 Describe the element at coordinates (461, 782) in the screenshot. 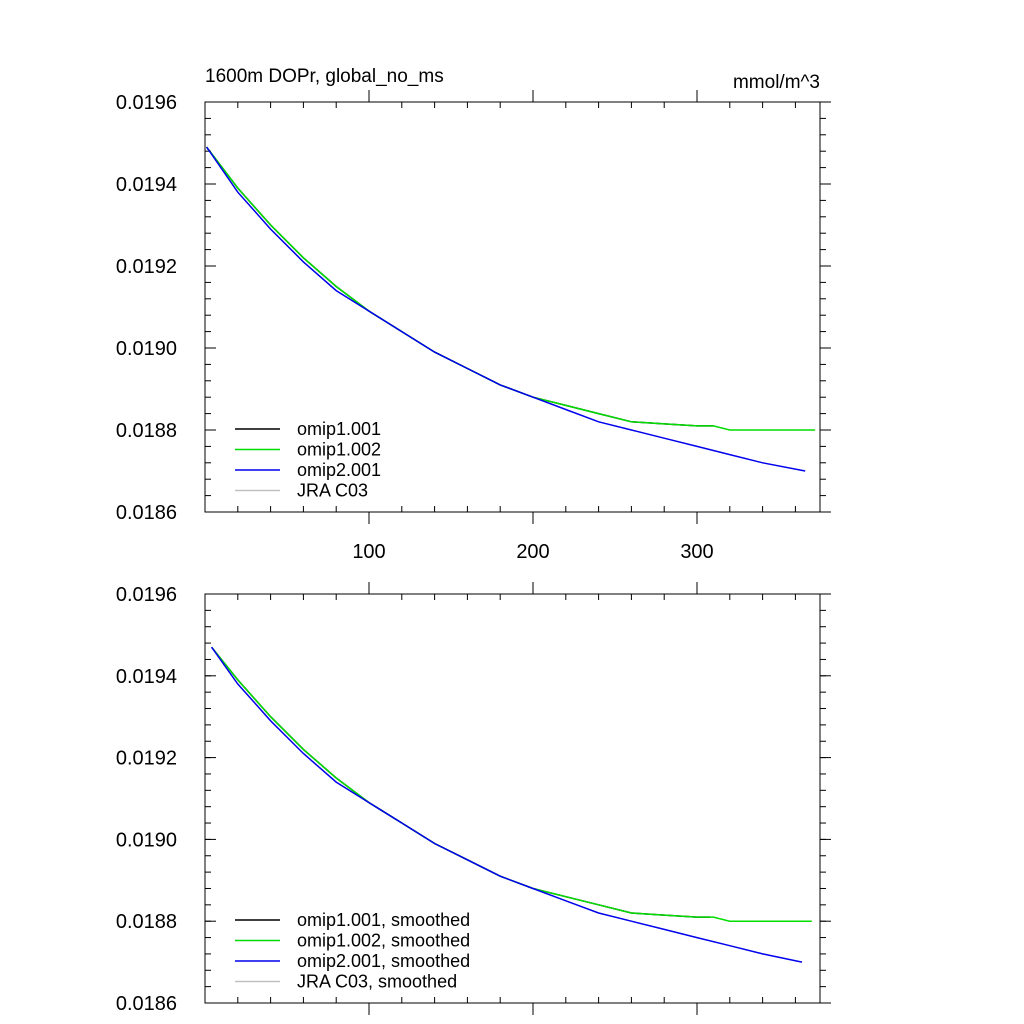

I see `series-line-omip1-001-smoothed` at that location.